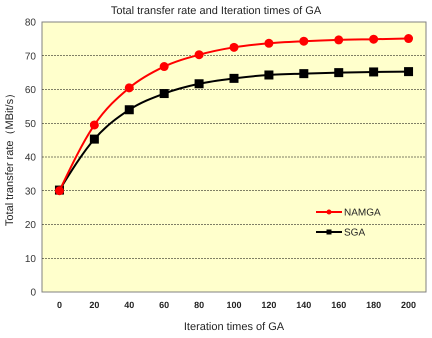 Image resolution: width=432 pixels, height=338 pixels. I want to click on legend-label: SGA, so click(355, 233).